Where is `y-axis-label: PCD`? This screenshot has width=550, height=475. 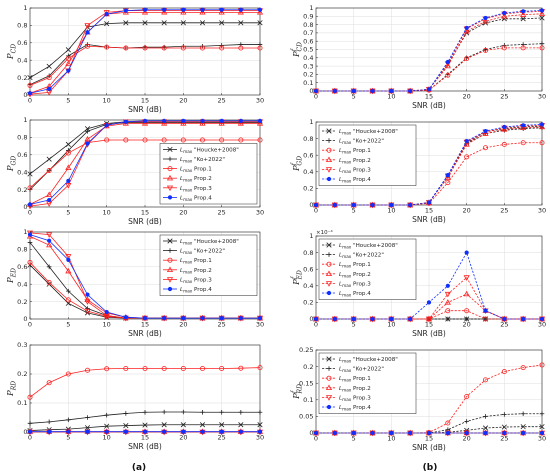
y-axis-label: PCD is located at coordinates (12, 52).